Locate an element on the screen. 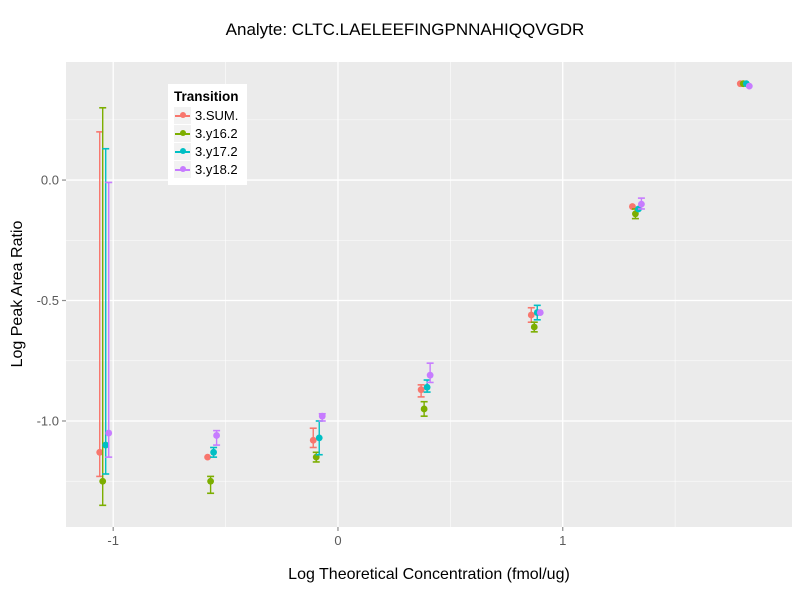 Image resolution: width=800 pixels, height=600 pixels. legend-item-label: 3.y18.2 is located at coordinates (216, 169).